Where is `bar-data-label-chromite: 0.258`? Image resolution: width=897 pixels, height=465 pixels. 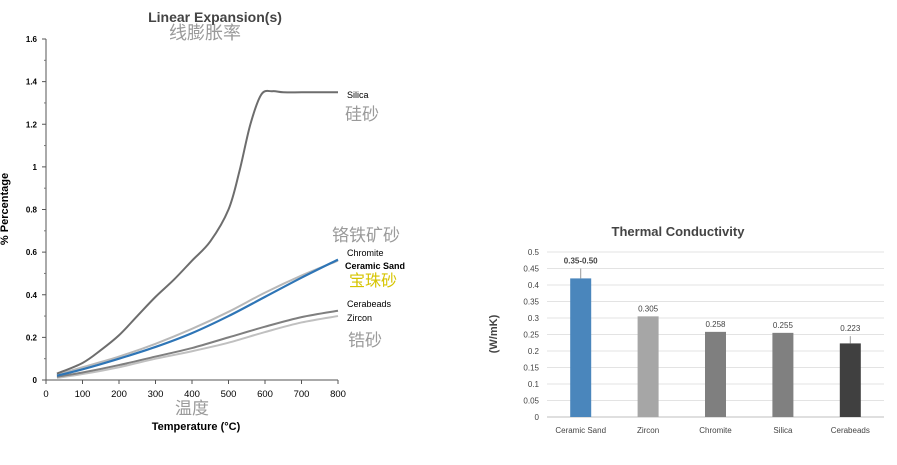 bar-data-label-chromite: 0.258 is located at coordinates (715, 324).